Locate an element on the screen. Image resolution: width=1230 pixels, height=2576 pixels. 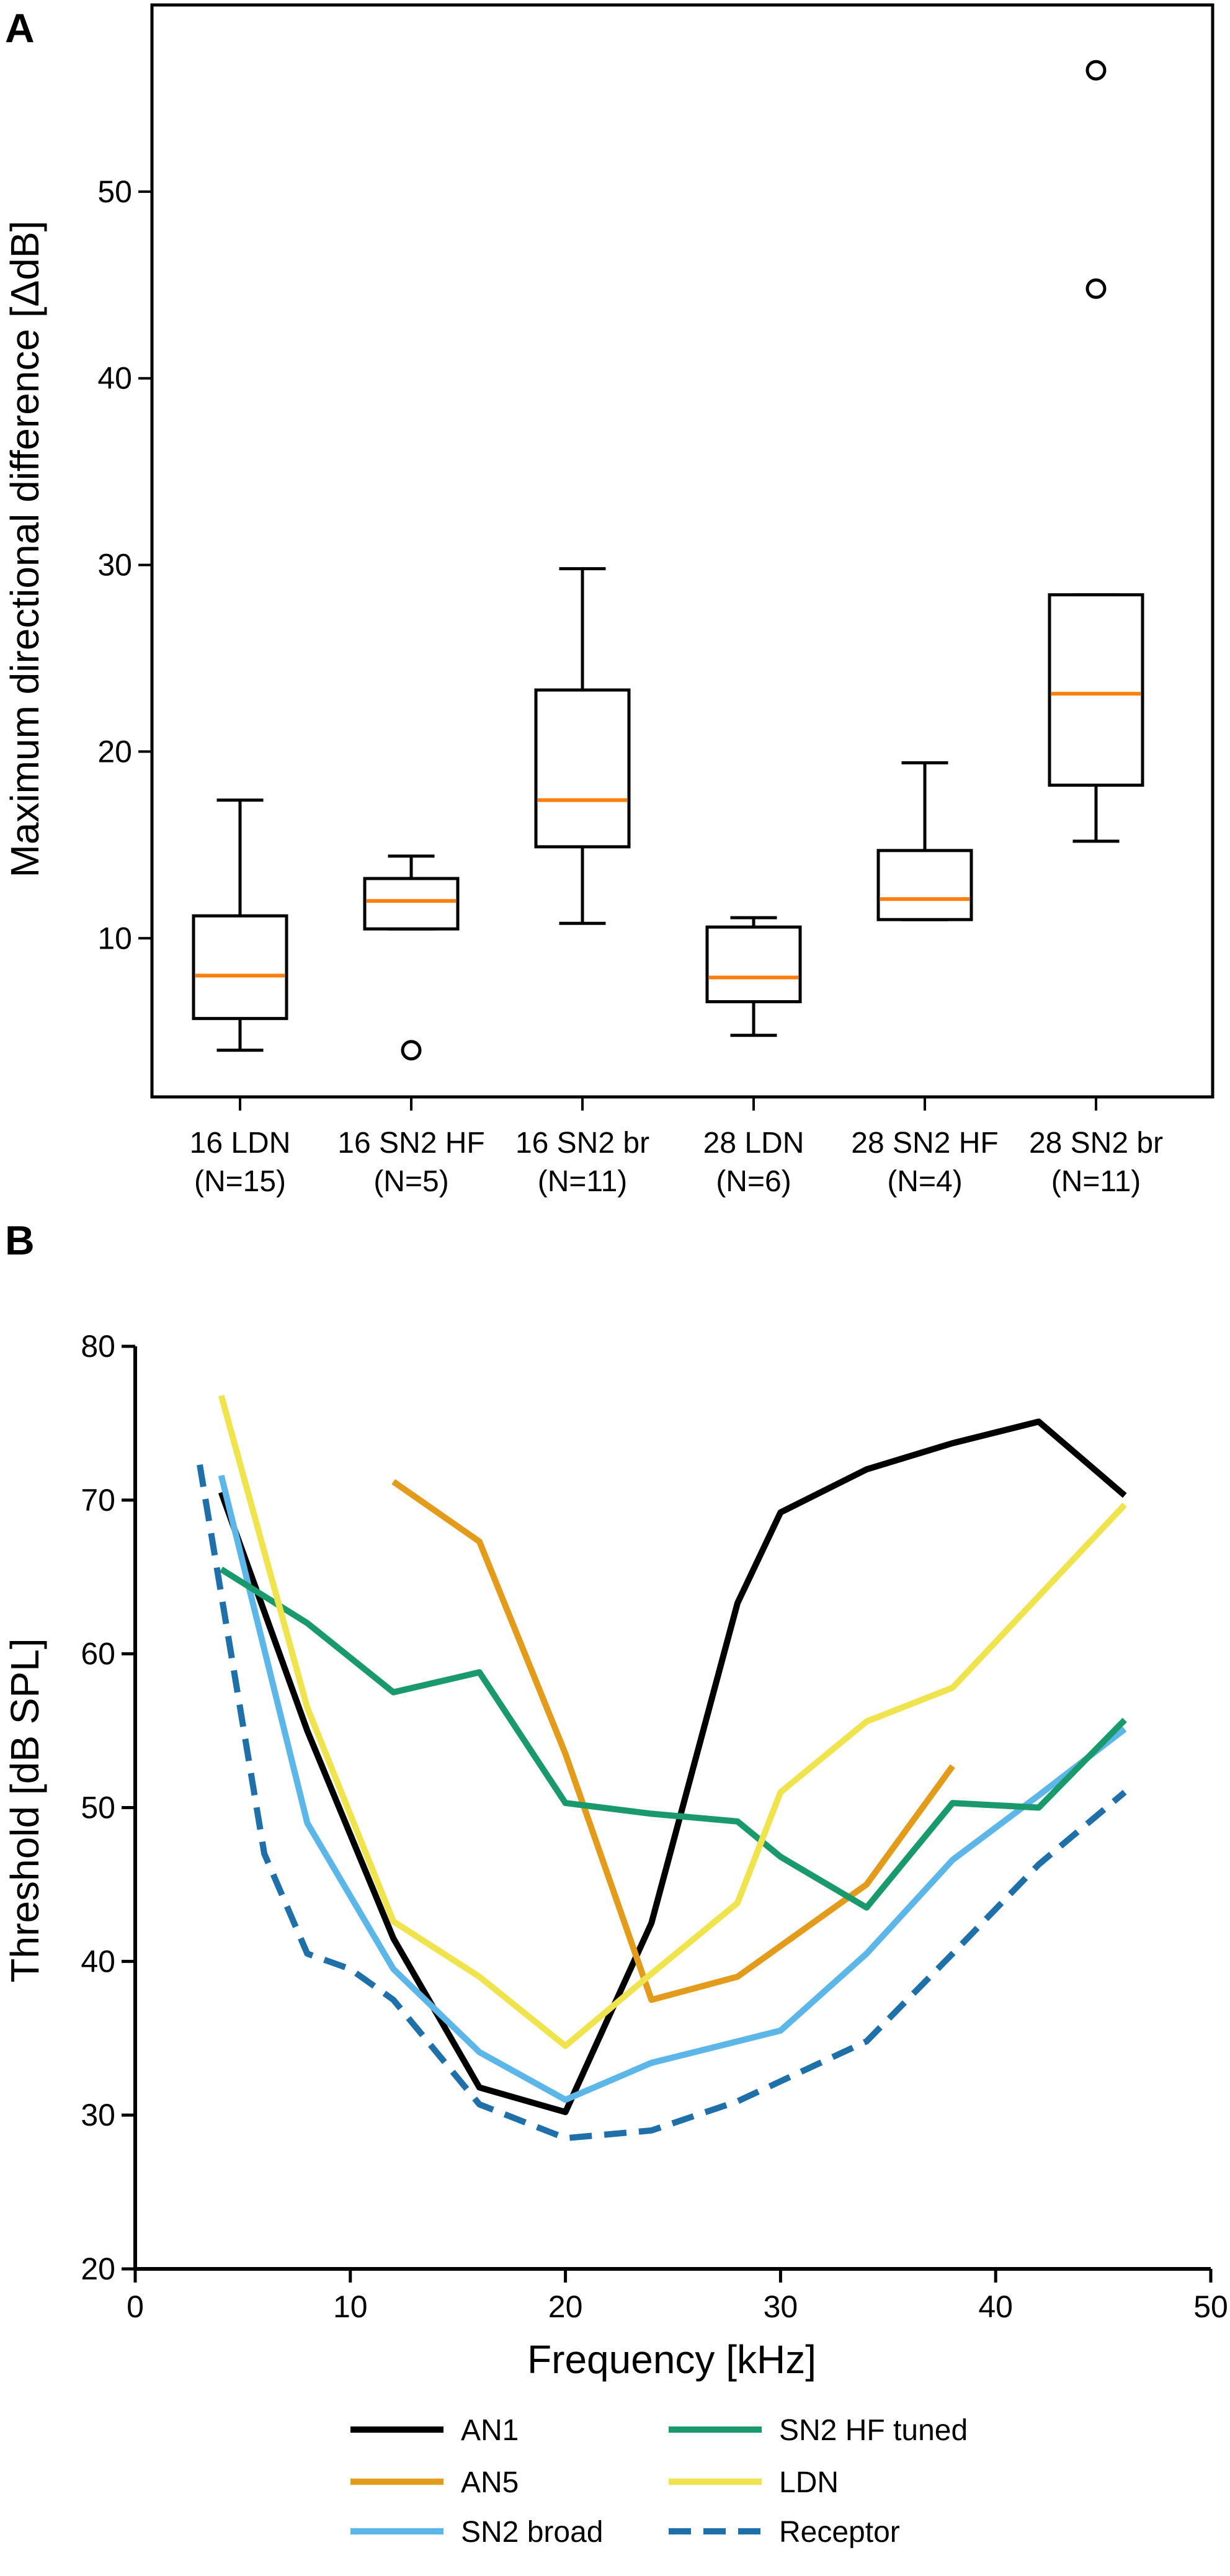
x-tick-label: 40 is located at coordinates (995, 2306).